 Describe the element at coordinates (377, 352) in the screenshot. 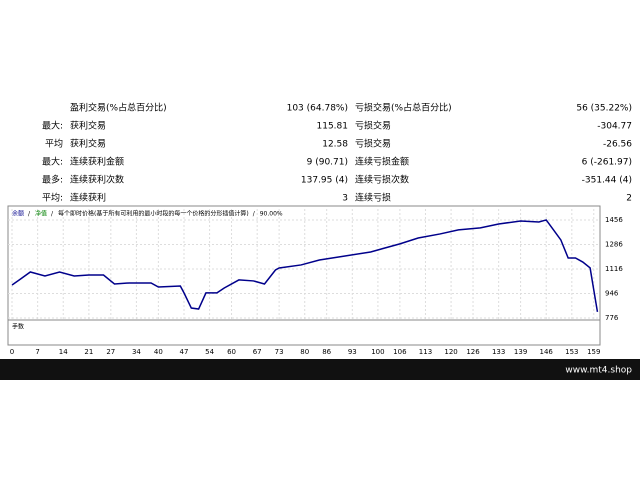

I see `x-tick-label: 100` at that location.